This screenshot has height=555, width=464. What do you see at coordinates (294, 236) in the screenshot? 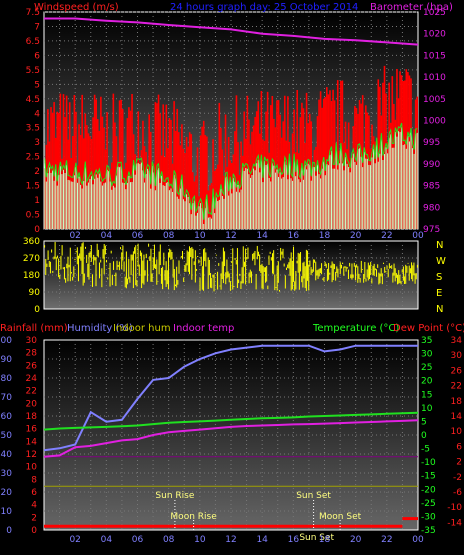
I see `top-x-tick: 16` at bounding box center [294, 236].